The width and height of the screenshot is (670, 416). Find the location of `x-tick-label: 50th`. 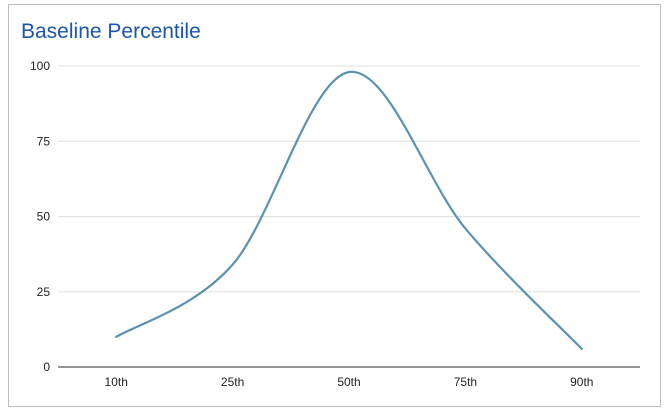

x-tick-label: 50th is located at coordinates (348, 382).